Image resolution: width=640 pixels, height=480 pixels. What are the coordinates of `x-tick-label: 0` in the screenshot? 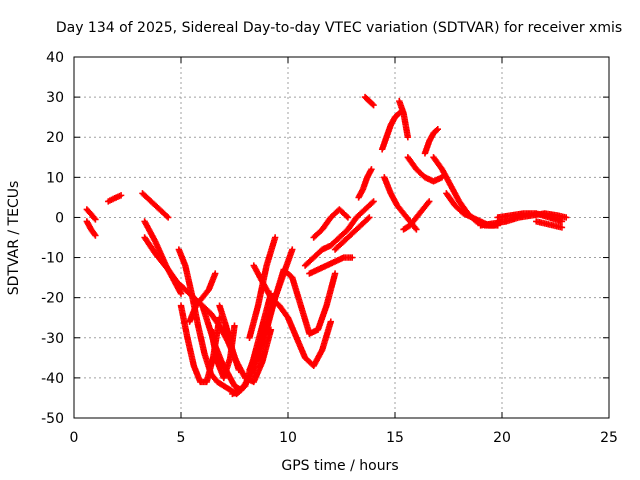 It's located at (74, 438).